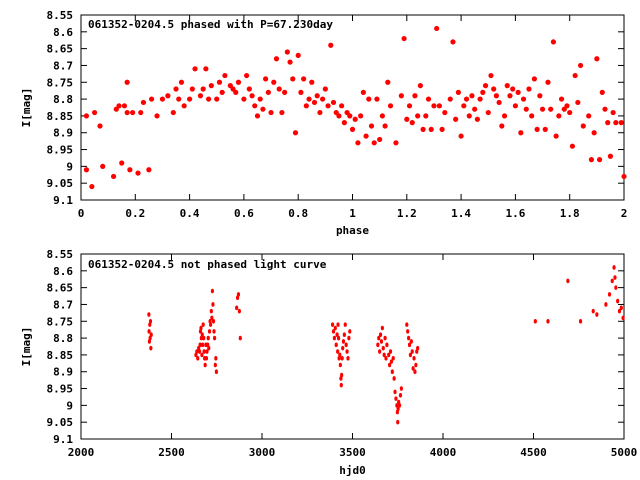 The height and width of the screenshot is (480, 640). Describe the element at coordinates (210, 24) in the screenshot. I see `chart-title: 061352-0204.5 phased with P=67.230day` at that location.